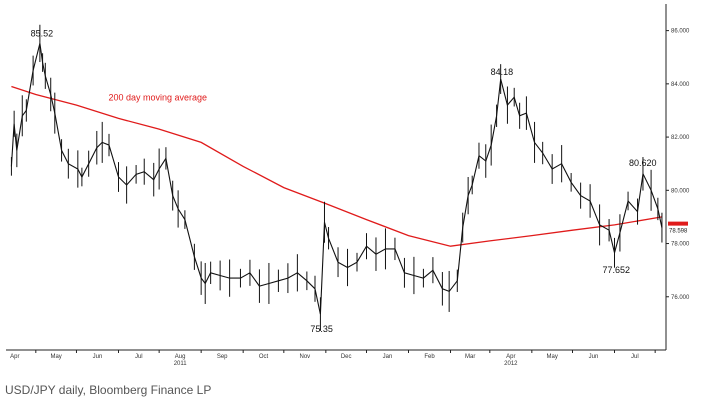  I want to click on last-ma-marker, so click(678, 223).